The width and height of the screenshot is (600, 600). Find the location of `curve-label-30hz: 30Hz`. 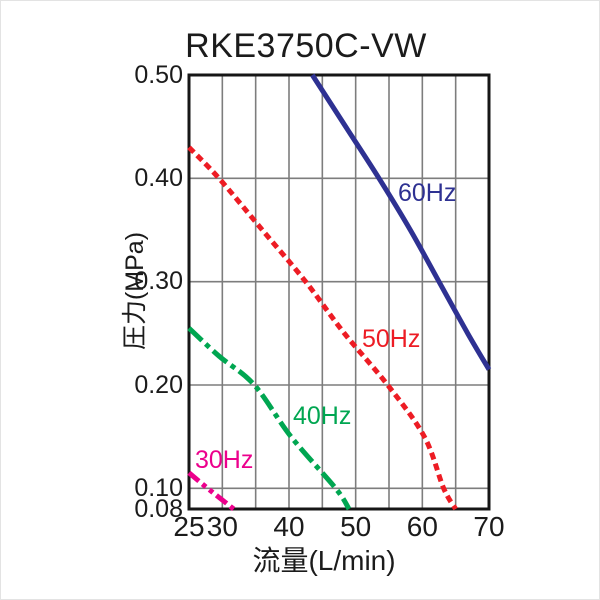

curve-label-30hz: 30Hz is located at coordinates (224, 460).